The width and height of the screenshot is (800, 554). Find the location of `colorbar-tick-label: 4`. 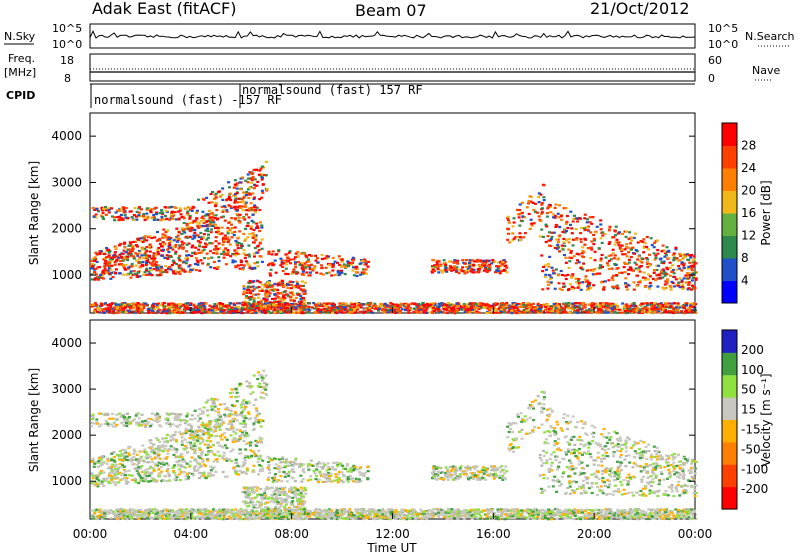

colorbar-tick-label: 4 is located at coordinates (745, 281).